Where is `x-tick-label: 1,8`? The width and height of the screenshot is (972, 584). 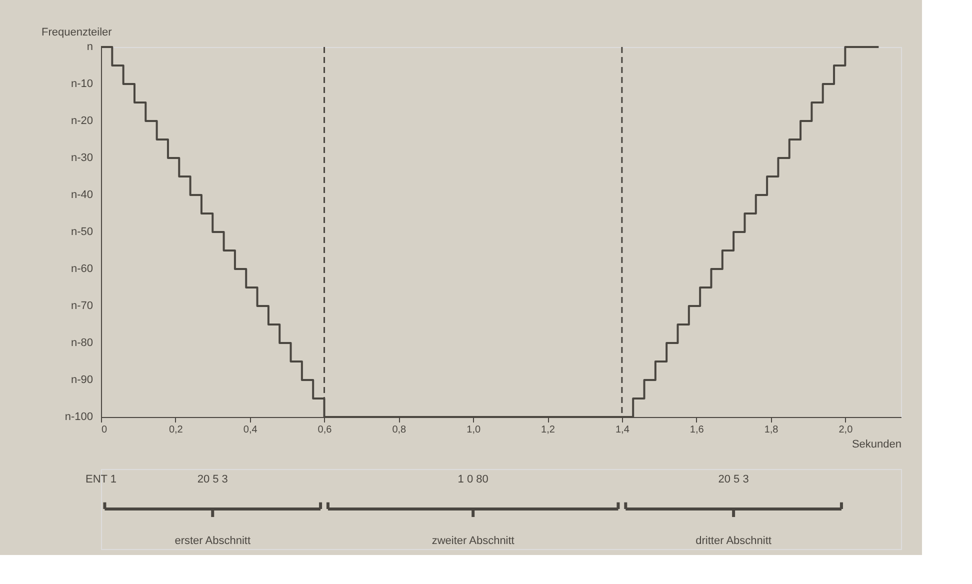 x-tick-label: 1,8 is located at coordinates (771, 430).